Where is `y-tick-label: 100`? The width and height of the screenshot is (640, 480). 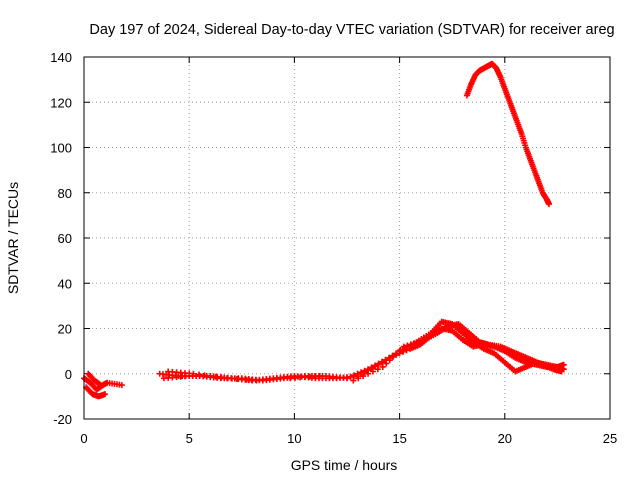
y-tick-label: 100 is located at coordinates (61, 148).